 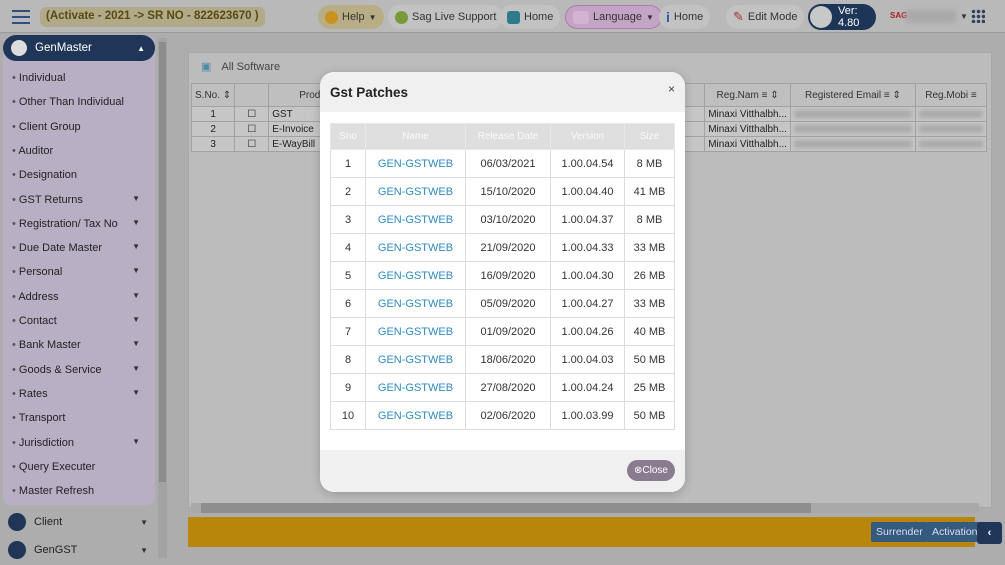 I want to click on table-row: 3 GEN-GSTWEB 03/10/2020 1.00.04.37 8 MB, so click(x=502, y=219).